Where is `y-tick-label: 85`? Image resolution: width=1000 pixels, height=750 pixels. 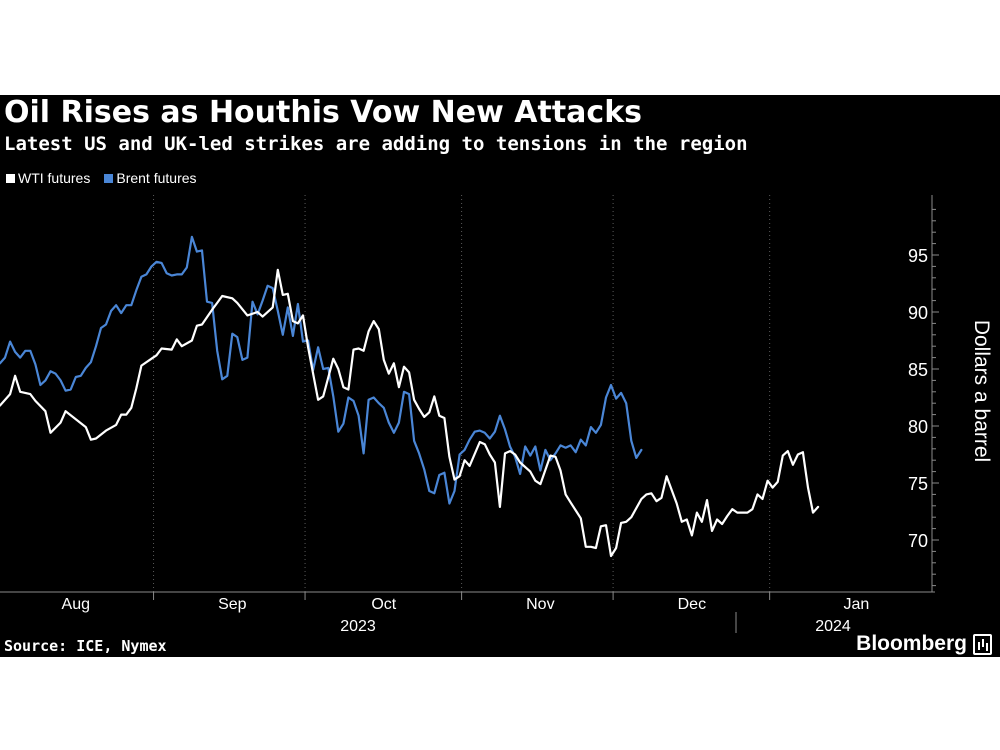
y-tick-label: 85 is located at coordinates (918, 370).